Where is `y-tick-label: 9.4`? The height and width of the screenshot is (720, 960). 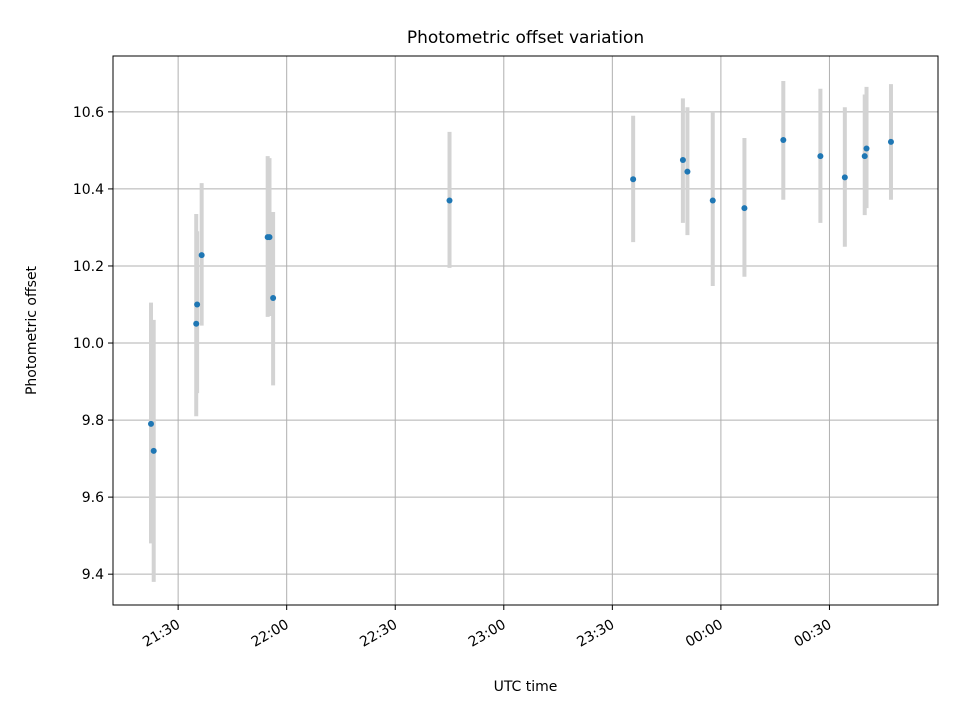
y-tick-label: 9.4 is located at coordinates (93, 575).